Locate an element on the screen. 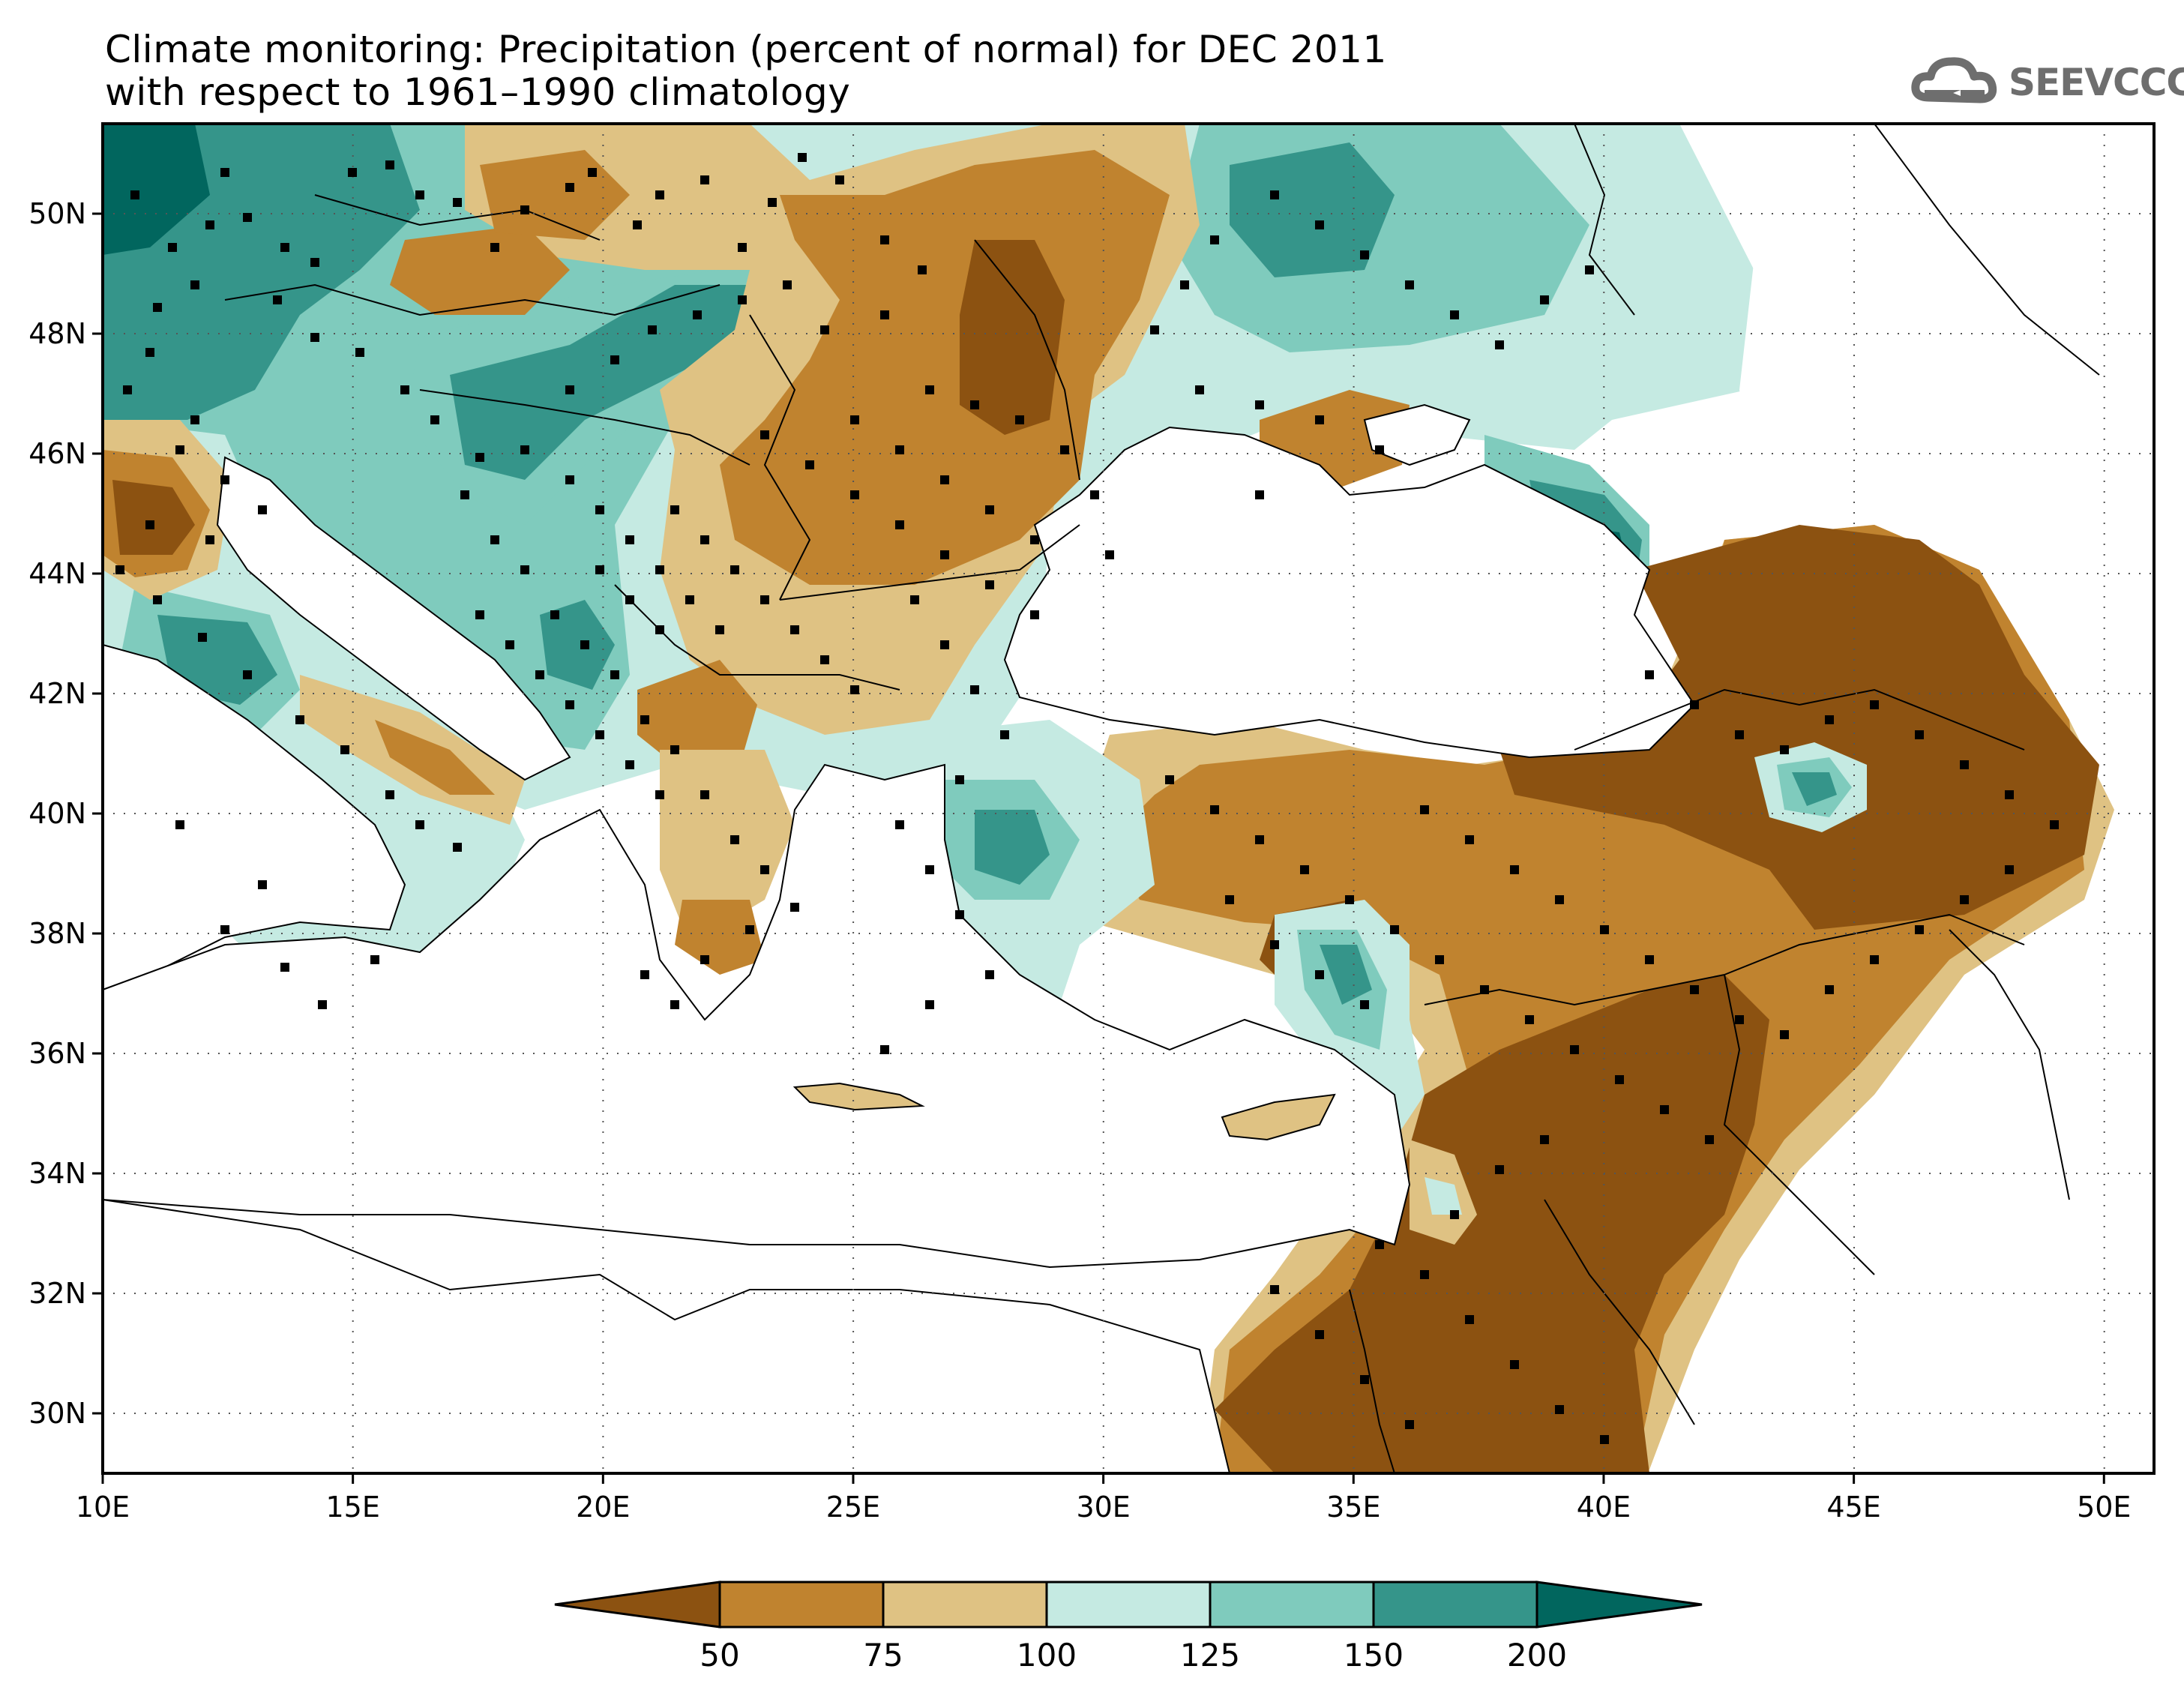  crete is located at coordinates (858, 1096).